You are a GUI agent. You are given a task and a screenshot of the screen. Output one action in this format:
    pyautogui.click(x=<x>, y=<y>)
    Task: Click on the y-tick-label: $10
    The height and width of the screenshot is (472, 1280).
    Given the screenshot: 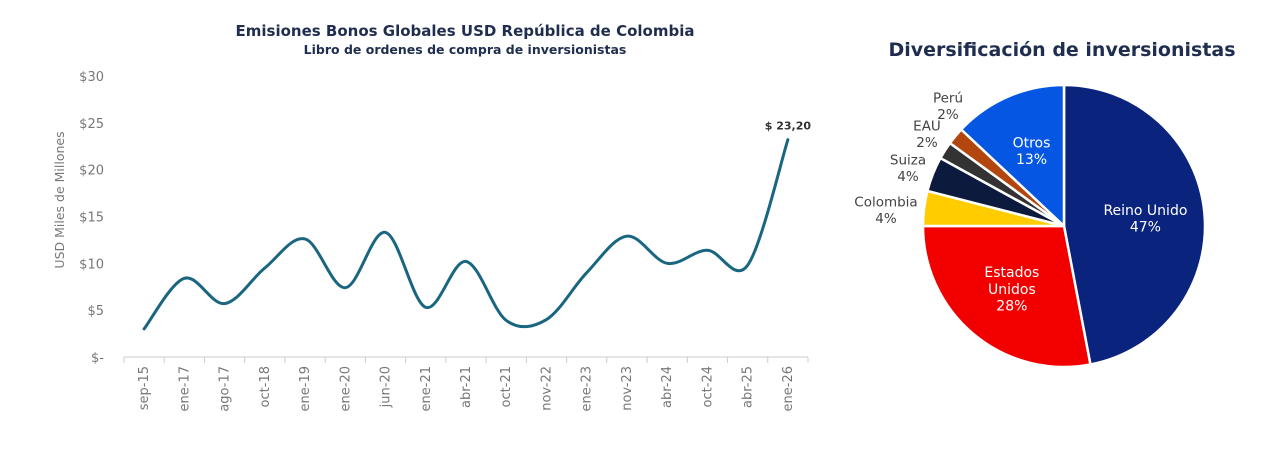 What is the action you would take?
    pyautogui.click(x=91, y=264)
    